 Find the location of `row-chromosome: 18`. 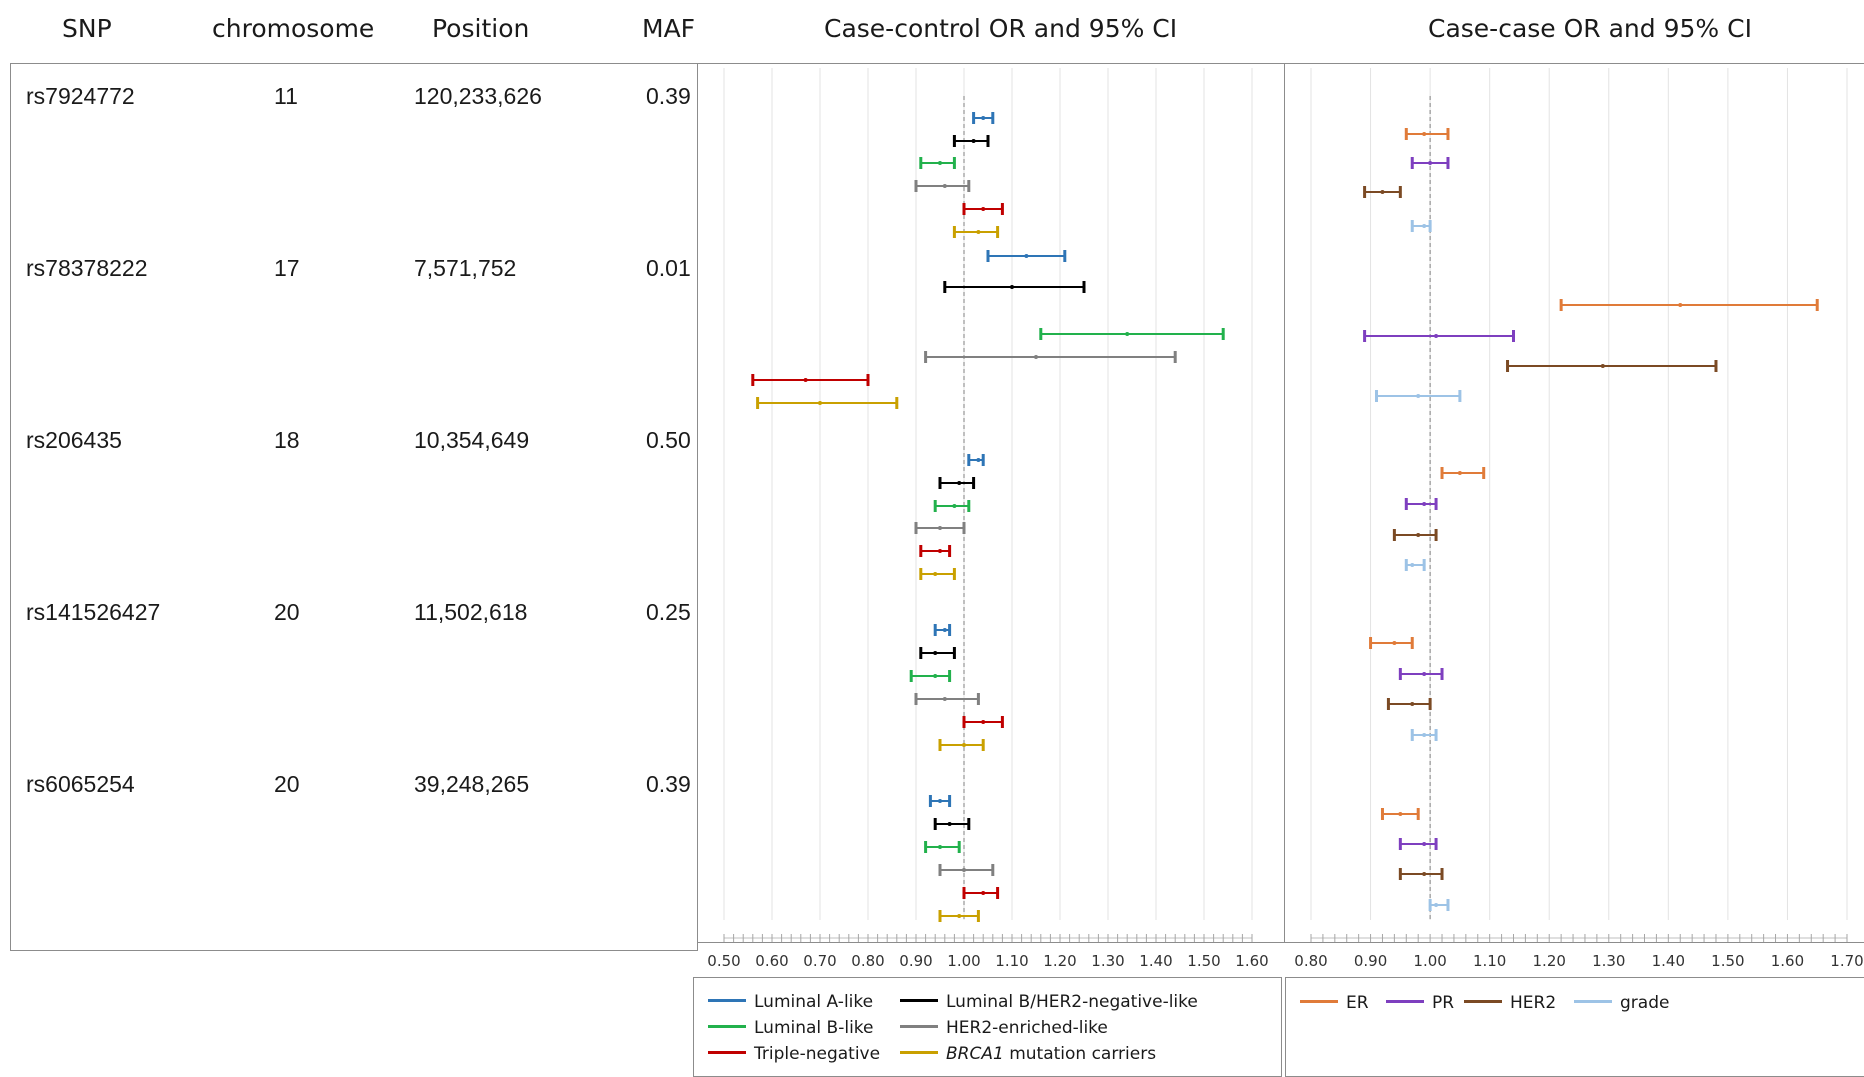

row-chromosome: 18 is located at coordinates (287, 440).